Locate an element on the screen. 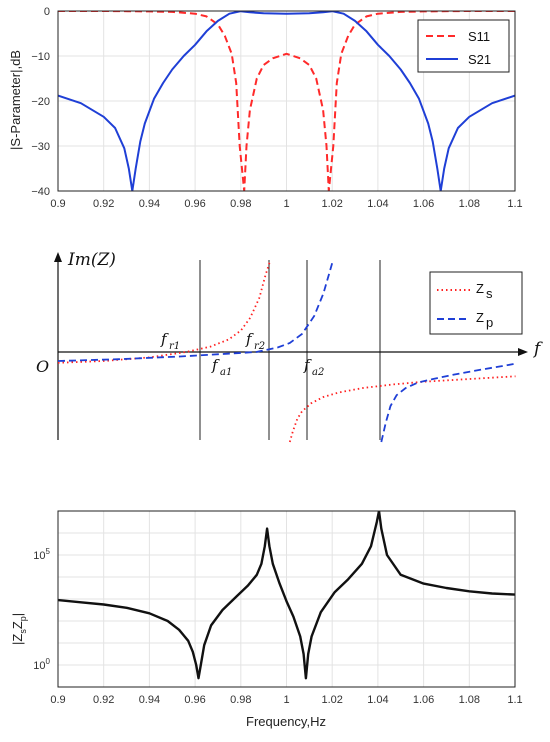 The height and width of the screenshot is (742, 550). im-z-axis-arrow is located at coordinates (58, 257).